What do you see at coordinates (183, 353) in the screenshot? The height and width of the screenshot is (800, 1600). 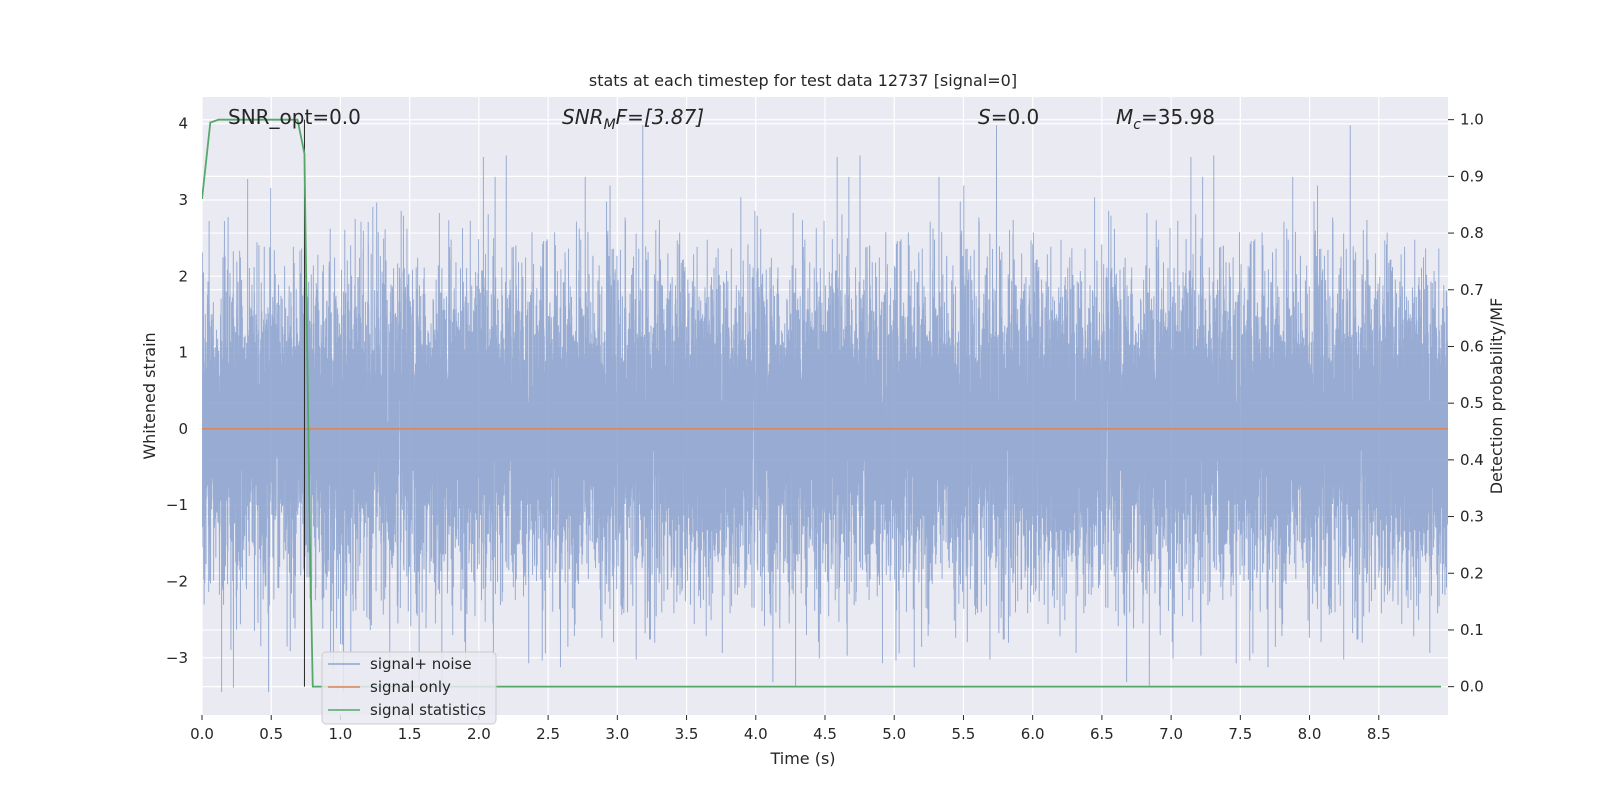 I see `y-tick-label-4: 1` at bounding box center [183, 353].